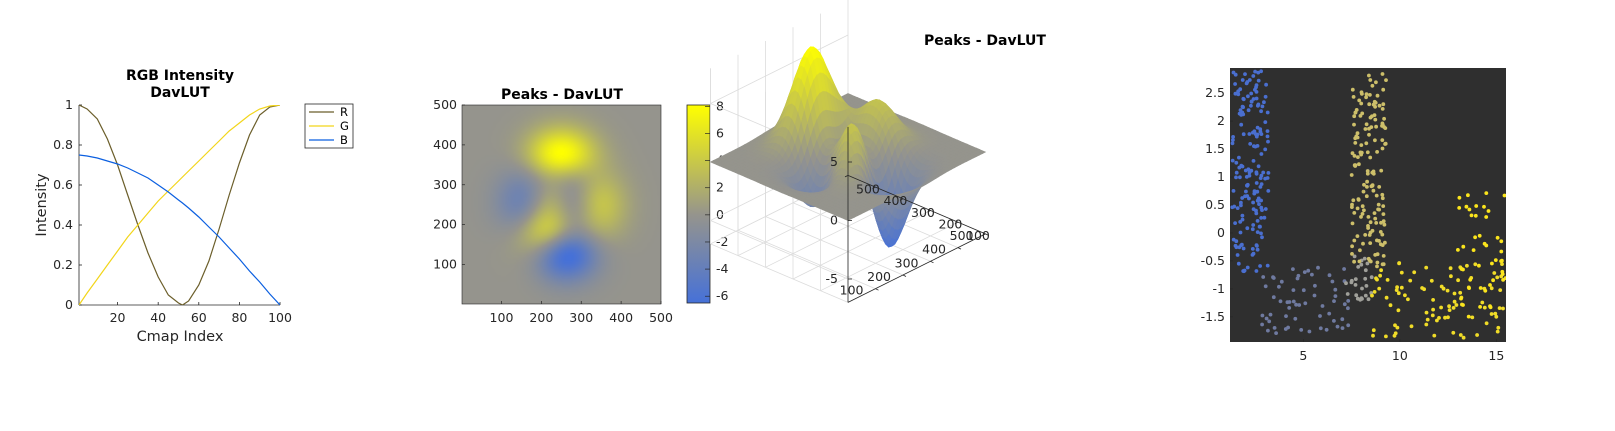 This screenshot has width=1615, height=431. Describe the element at coordinates (199, 317) in the screenshot. I see `chart1-xtick-label: 60` at that location.